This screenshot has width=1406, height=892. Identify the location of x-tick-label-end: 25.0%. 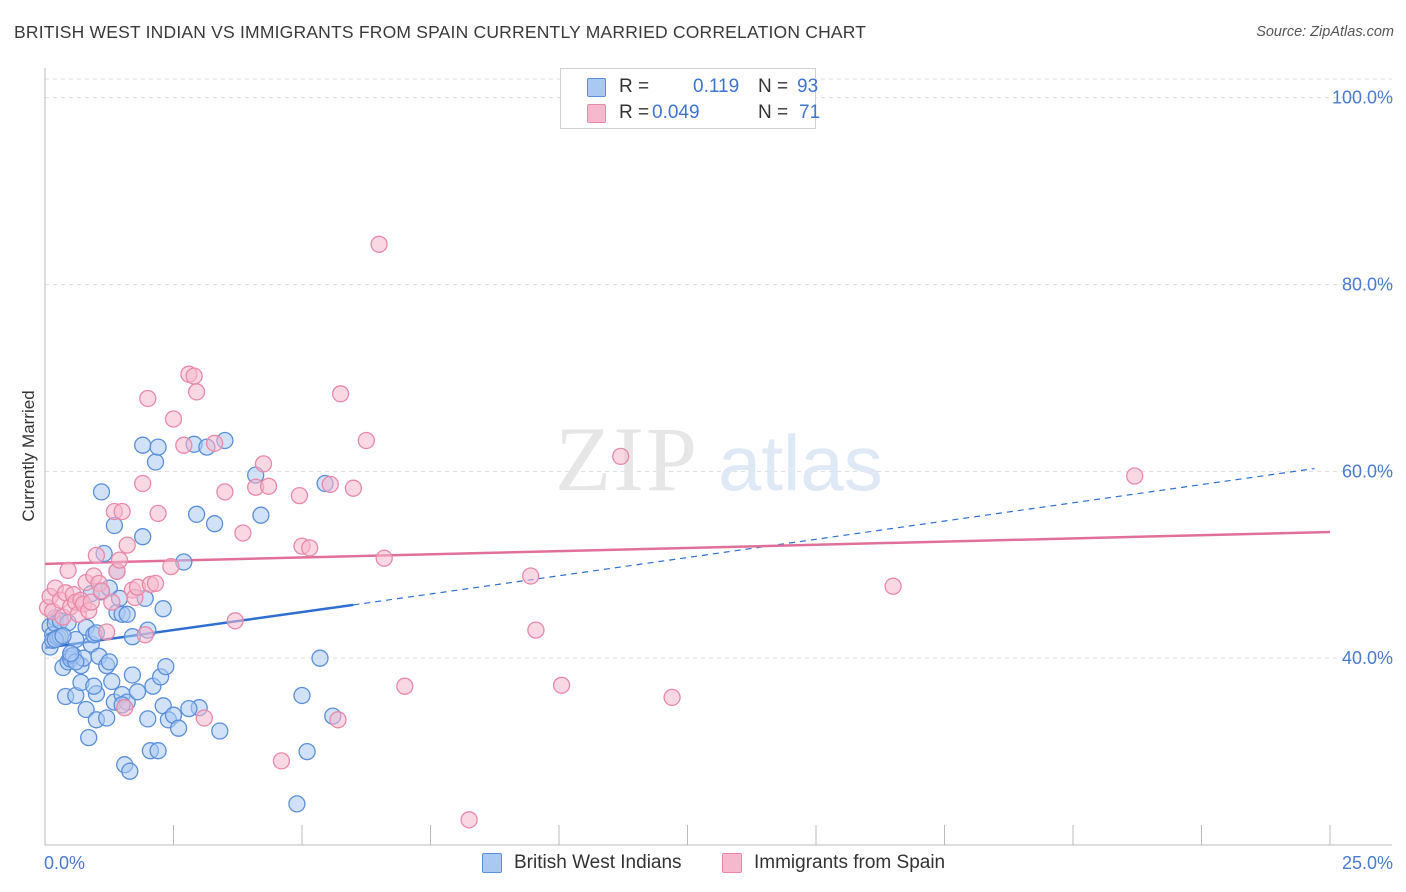
(1367, 863).